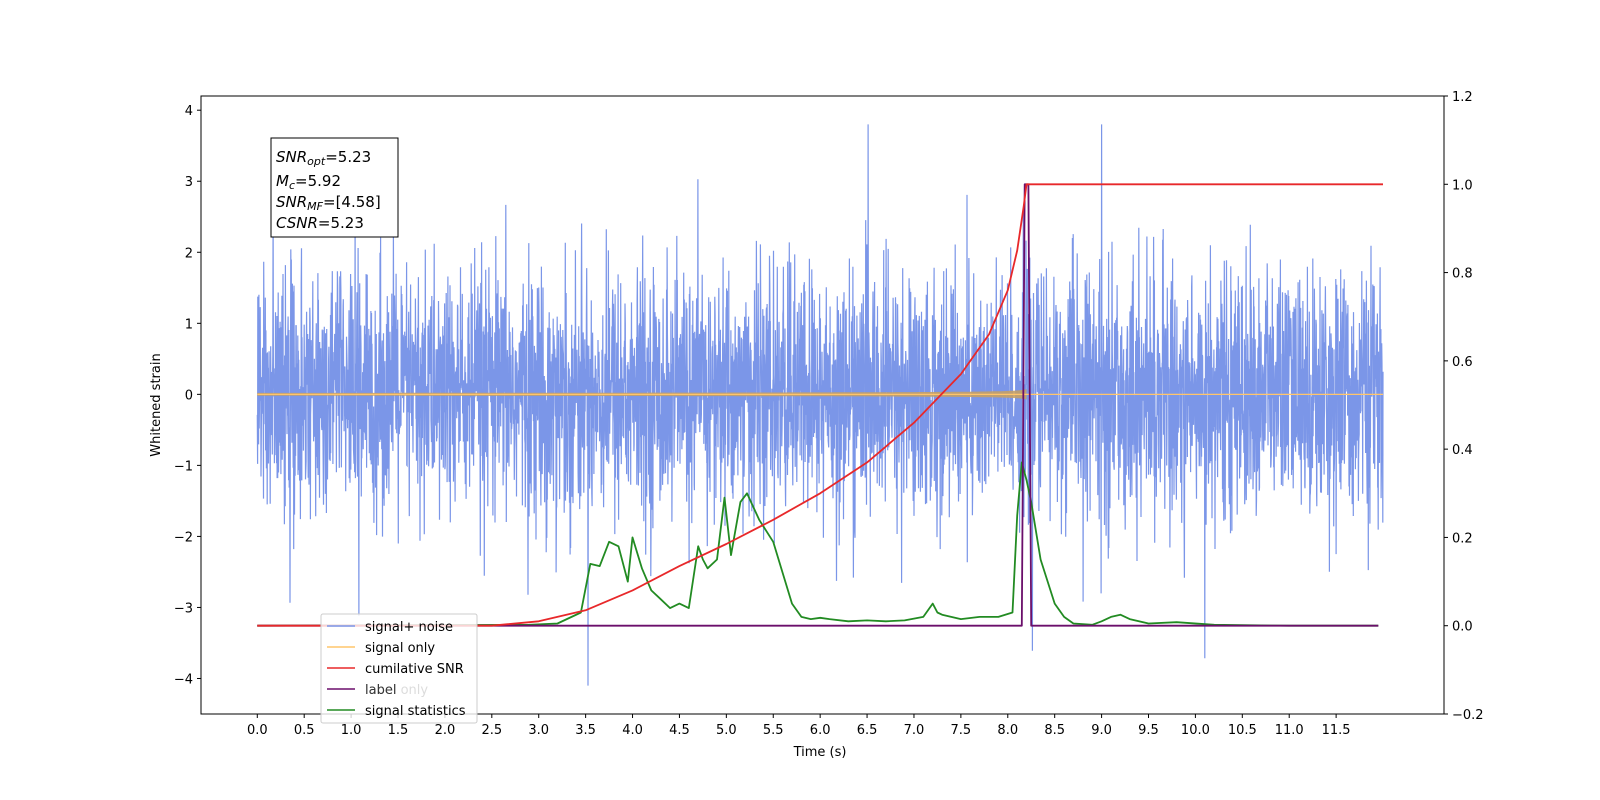 This screenshot has width=1600, height=800. Describe the element at coordinates (679, 730) in the screenshot. I see `x-tick-label: 4.5` at that location.